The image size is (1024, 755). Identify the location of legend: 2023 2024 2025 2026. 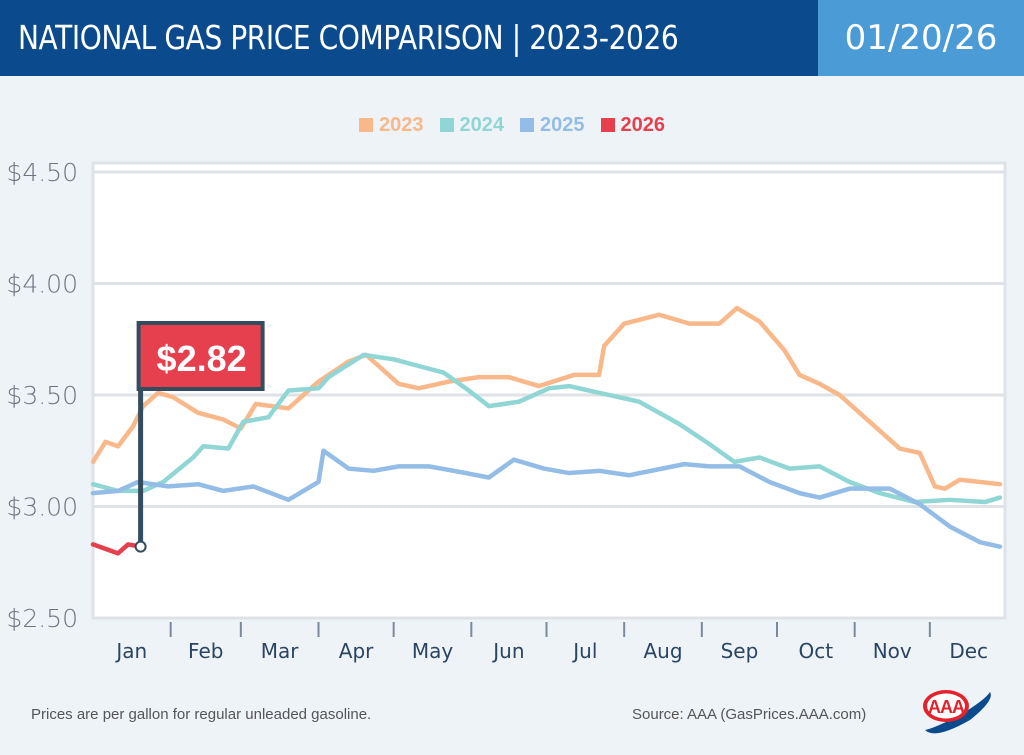
(512, 125).